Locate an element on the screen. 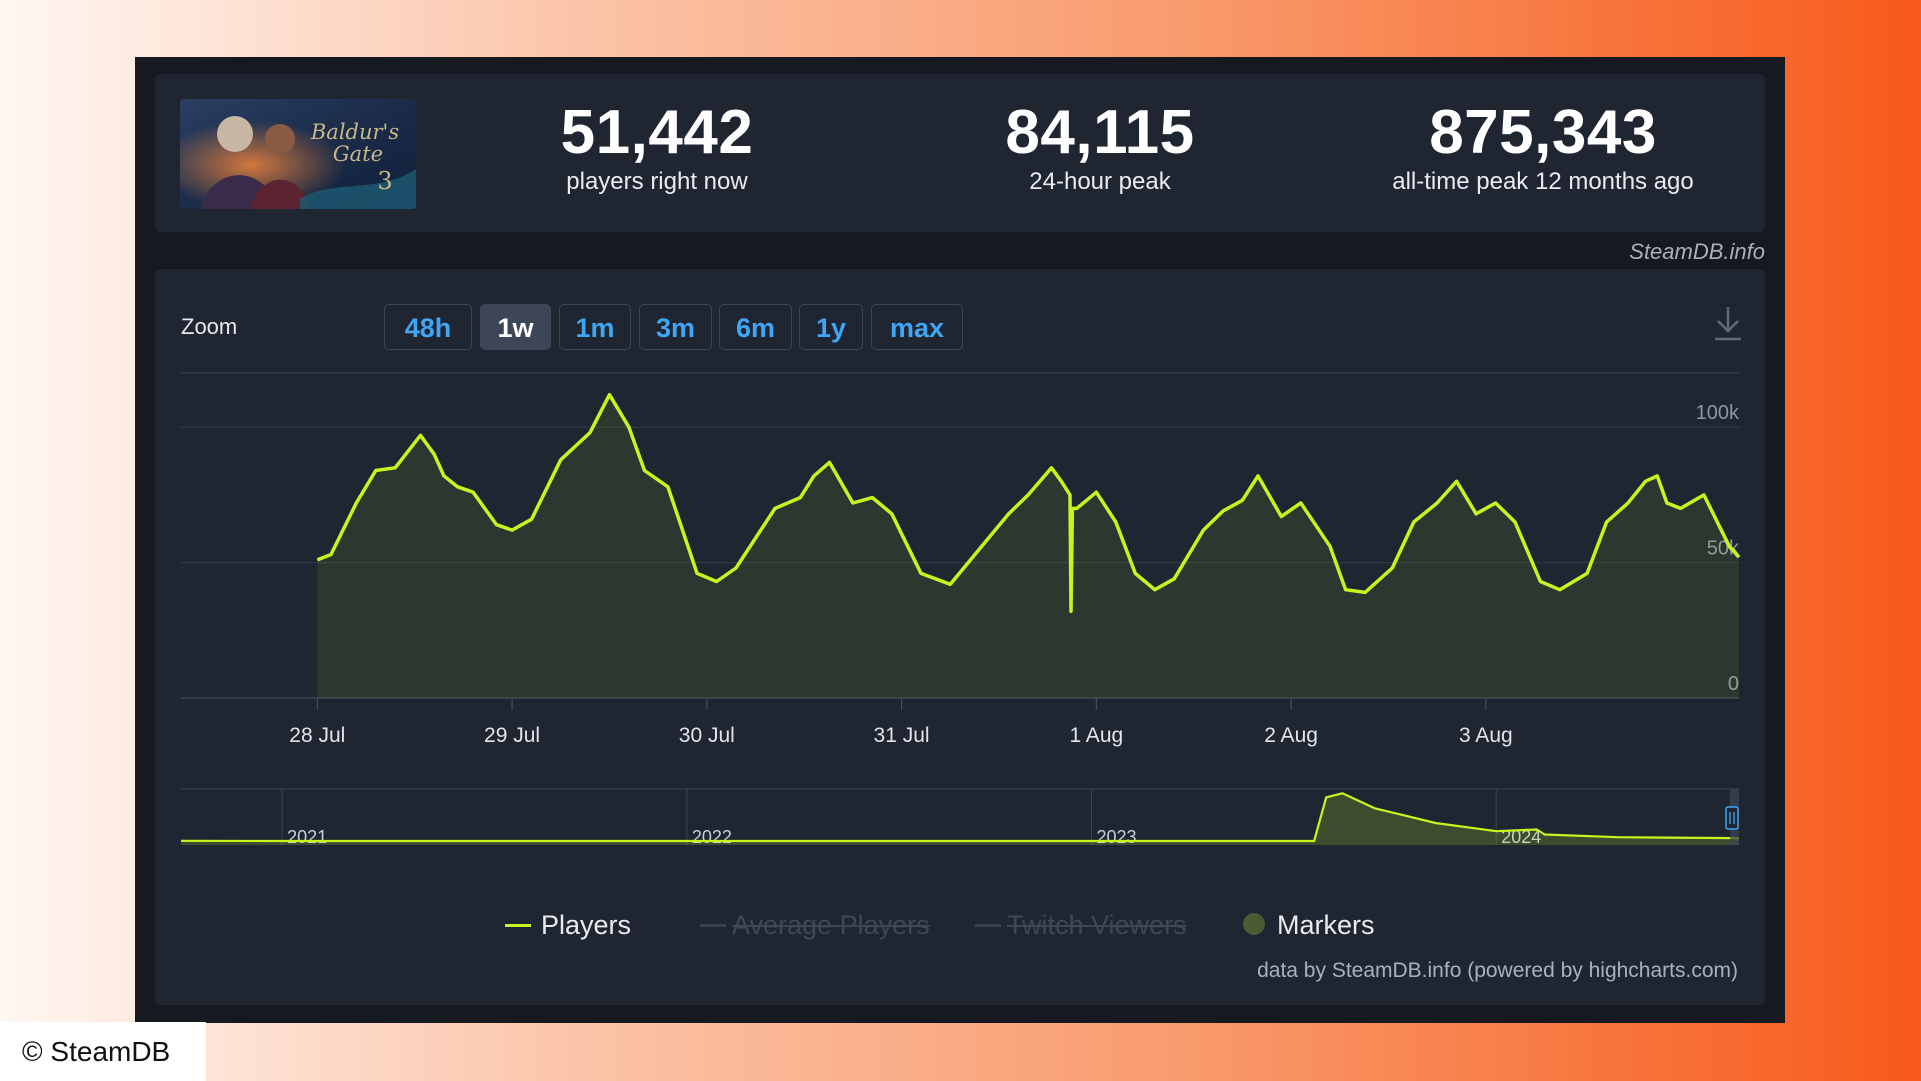 The width and height of the screenshot is (1921, 1081). all-time-peak-label: all-time peak 12 months ago is located at coordinates (1543, 181).